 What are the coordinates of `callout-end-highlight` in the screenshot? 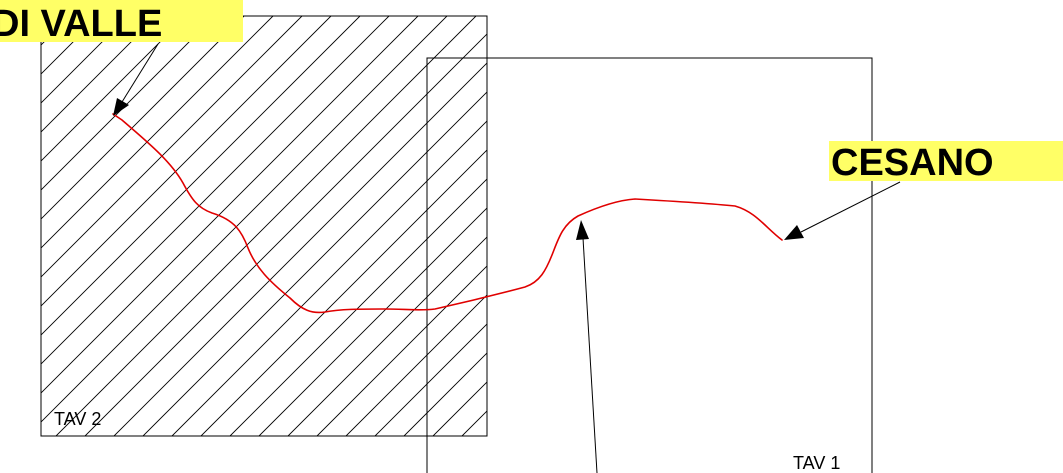 It's located at (946, 161).